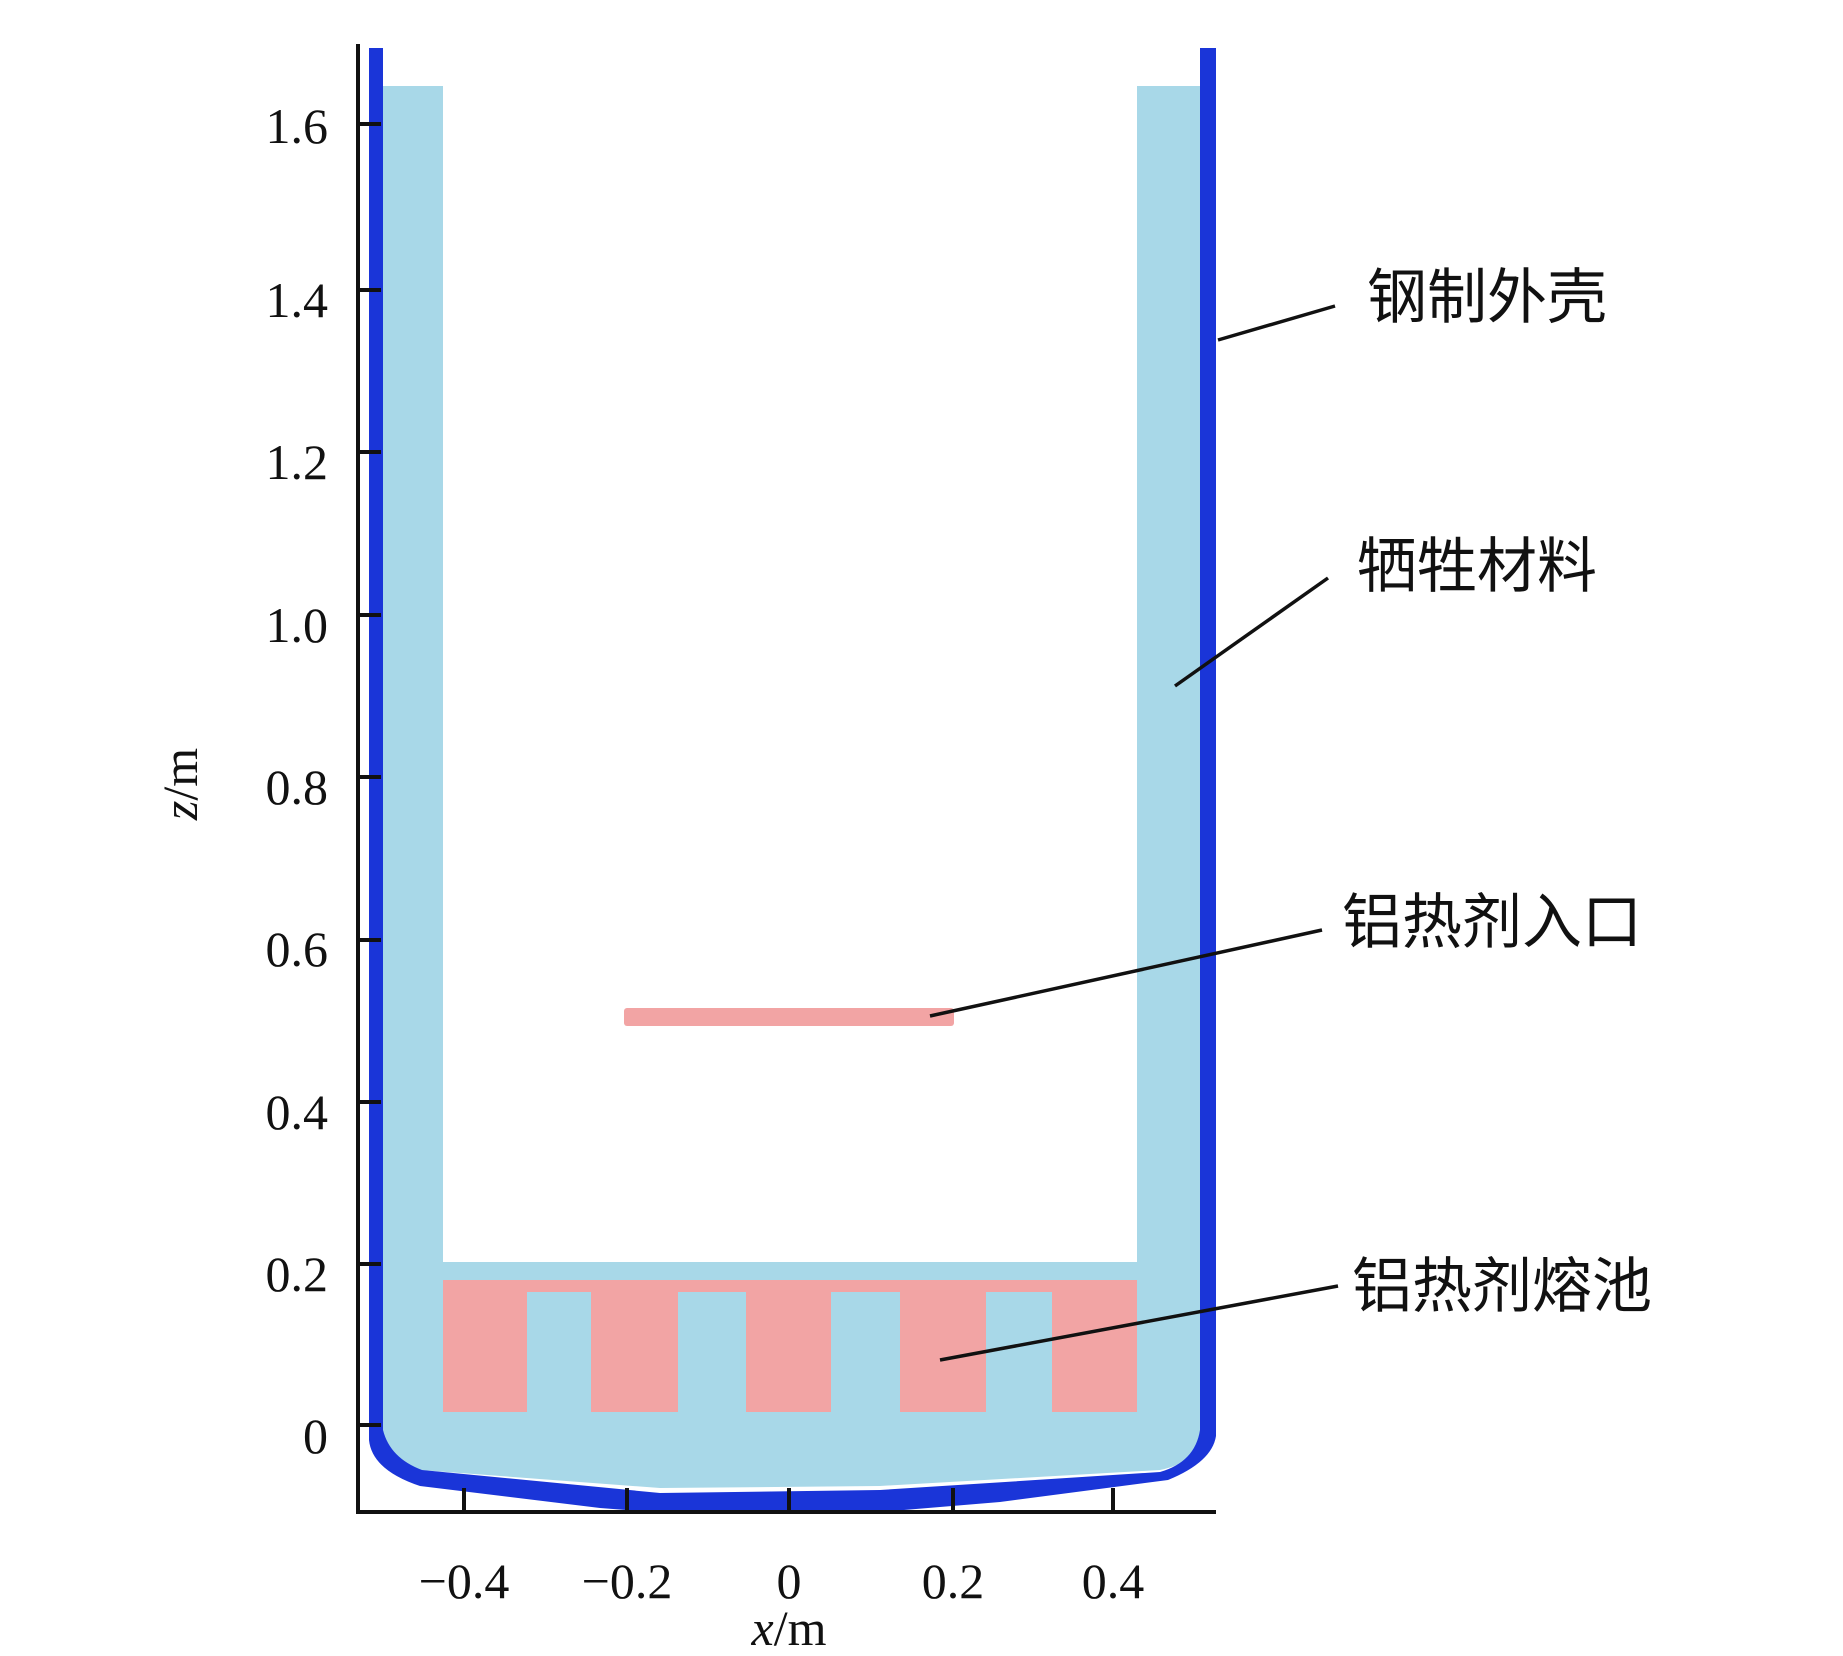  Describe the element at coordinates (297, 126) in the screenshot. I see `y-tick-label: 1.6` at that location.